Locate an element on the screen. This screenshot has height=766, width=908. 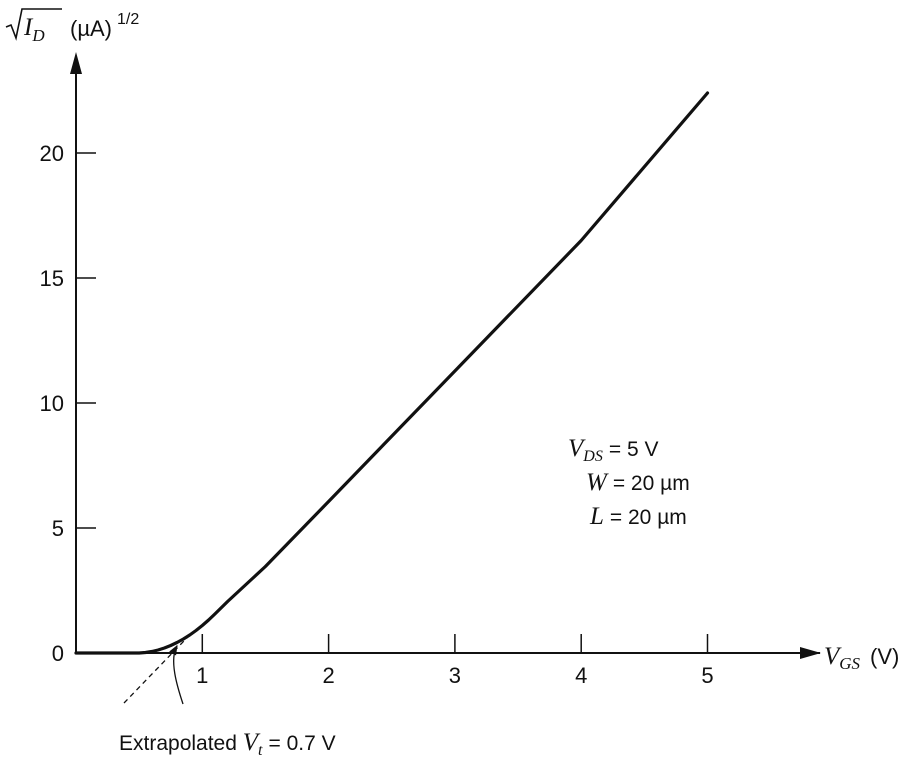
ylabel-exponent: 1/2 is located at coordinates (128, 19).